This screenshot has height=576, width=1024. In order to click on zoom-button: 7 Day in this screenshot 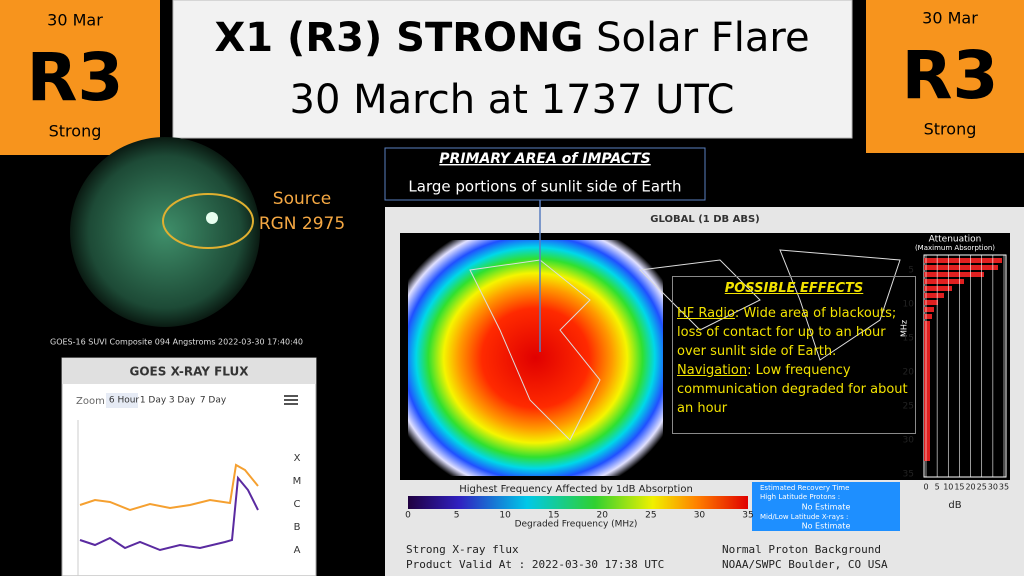, I will do `click(213, 401)`.